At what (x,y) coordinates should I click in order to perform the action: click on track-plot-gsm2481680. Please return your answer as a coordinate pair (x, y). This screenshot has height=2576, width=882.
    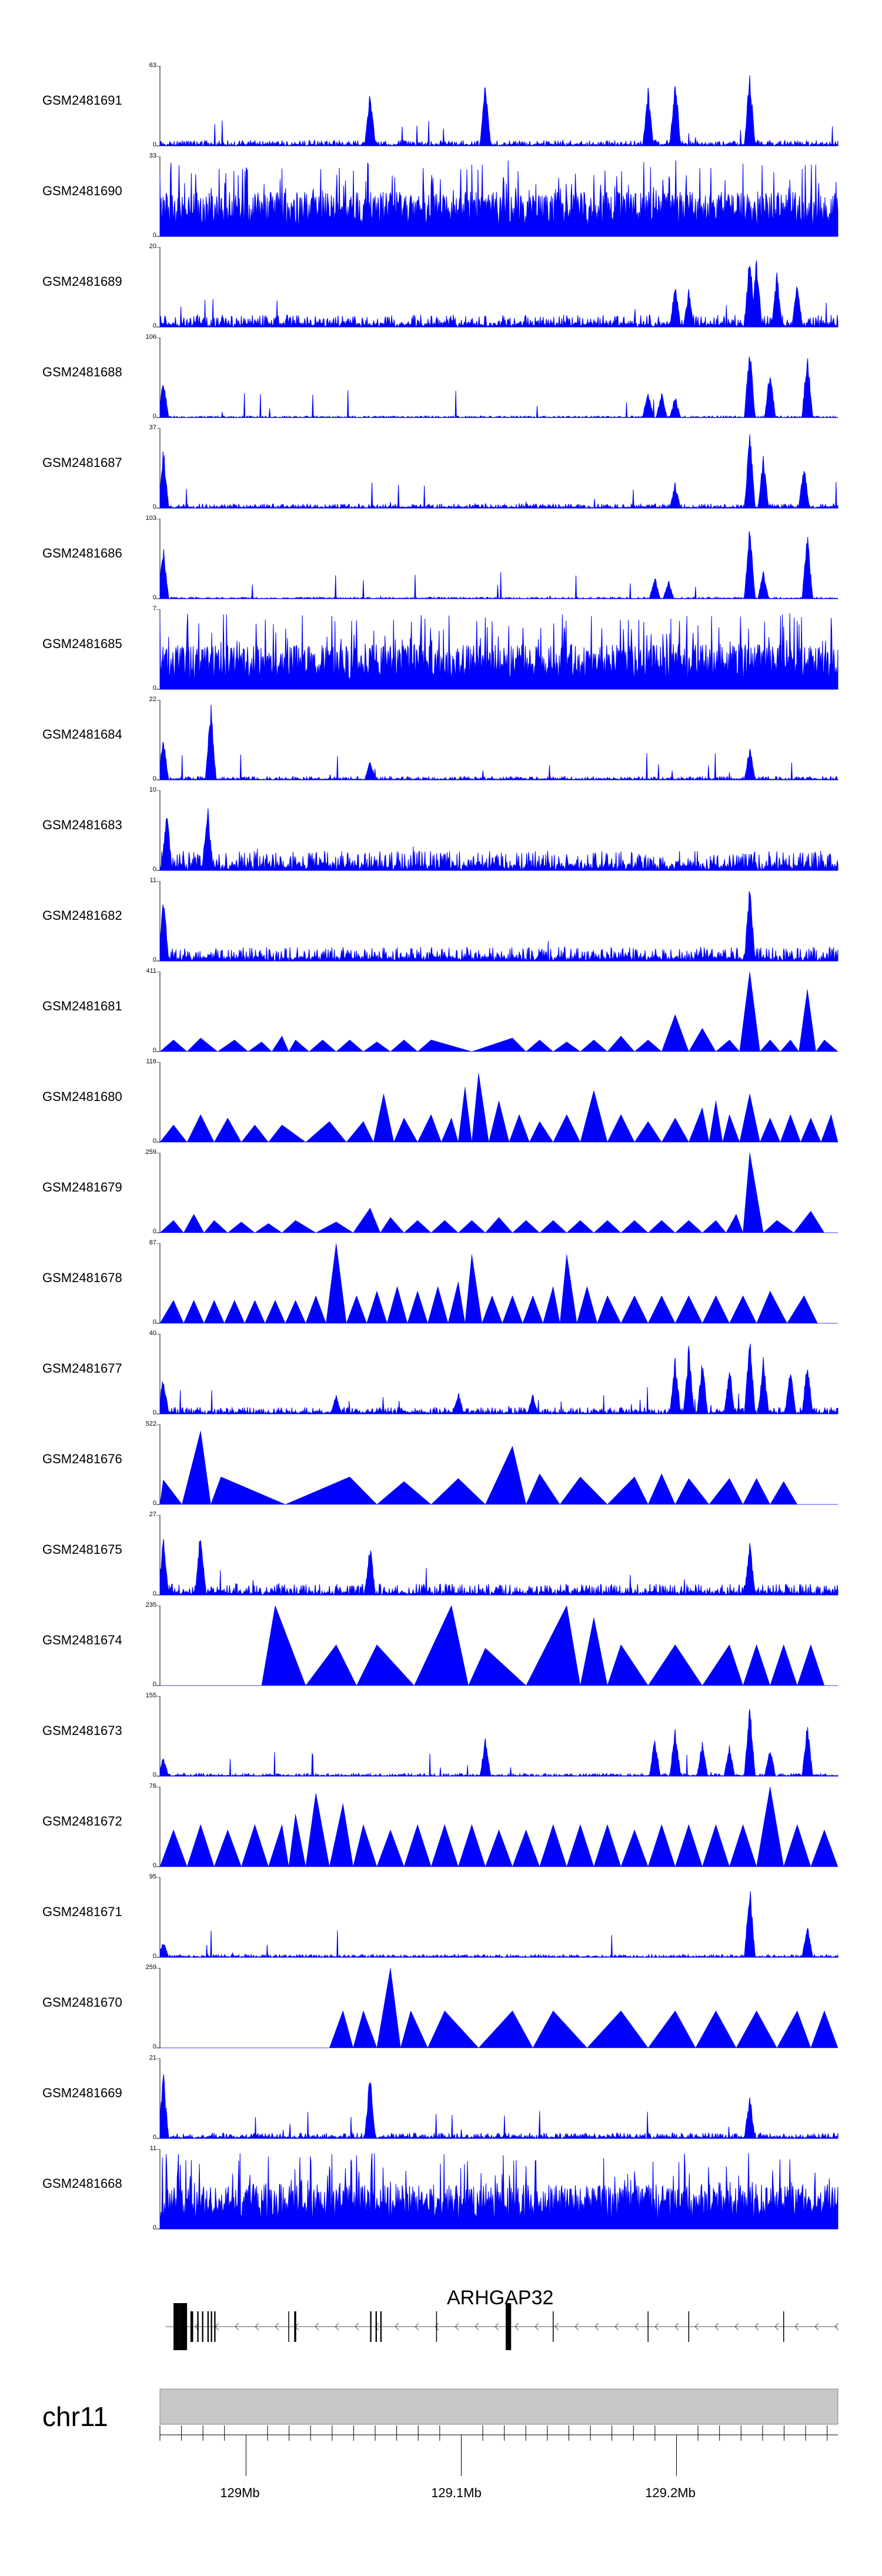
    Looking at the image, I should click on (497, 1102).